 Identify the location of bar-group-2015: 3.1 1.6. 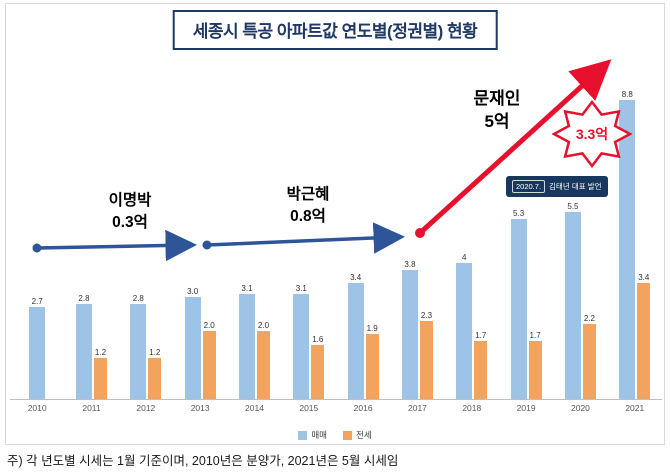
(309, 341).